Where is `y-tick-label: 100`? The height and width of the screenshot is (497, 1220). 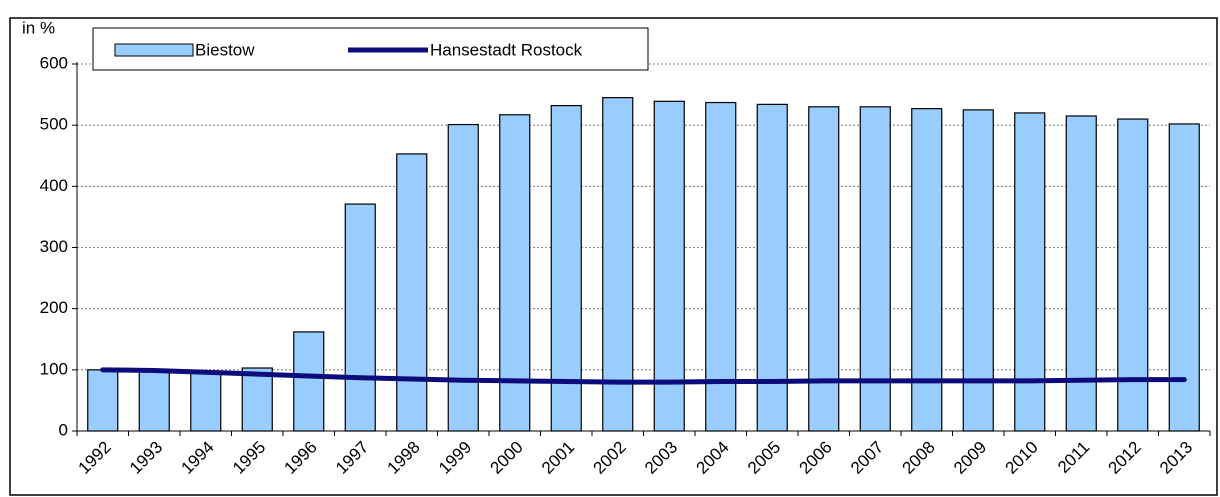
y-tick-label: 100 is located at coordinates (54, 368).